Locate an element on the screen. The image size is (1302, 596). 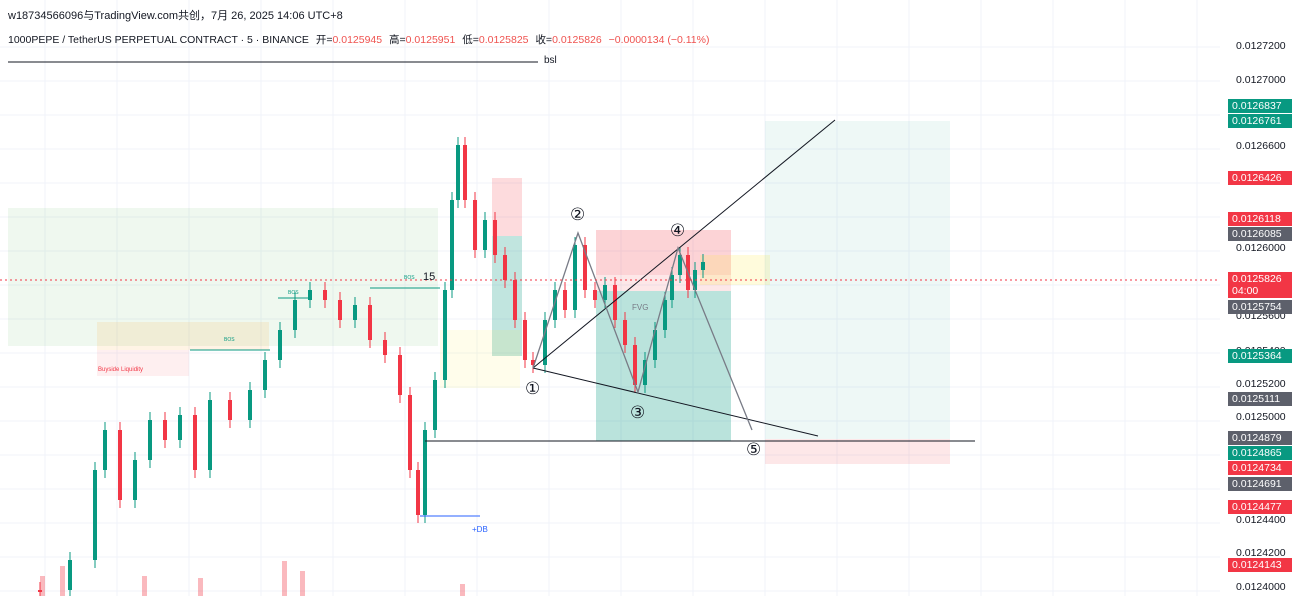
price-tag: 0.0126761 is located at coordinates (1260, 121).